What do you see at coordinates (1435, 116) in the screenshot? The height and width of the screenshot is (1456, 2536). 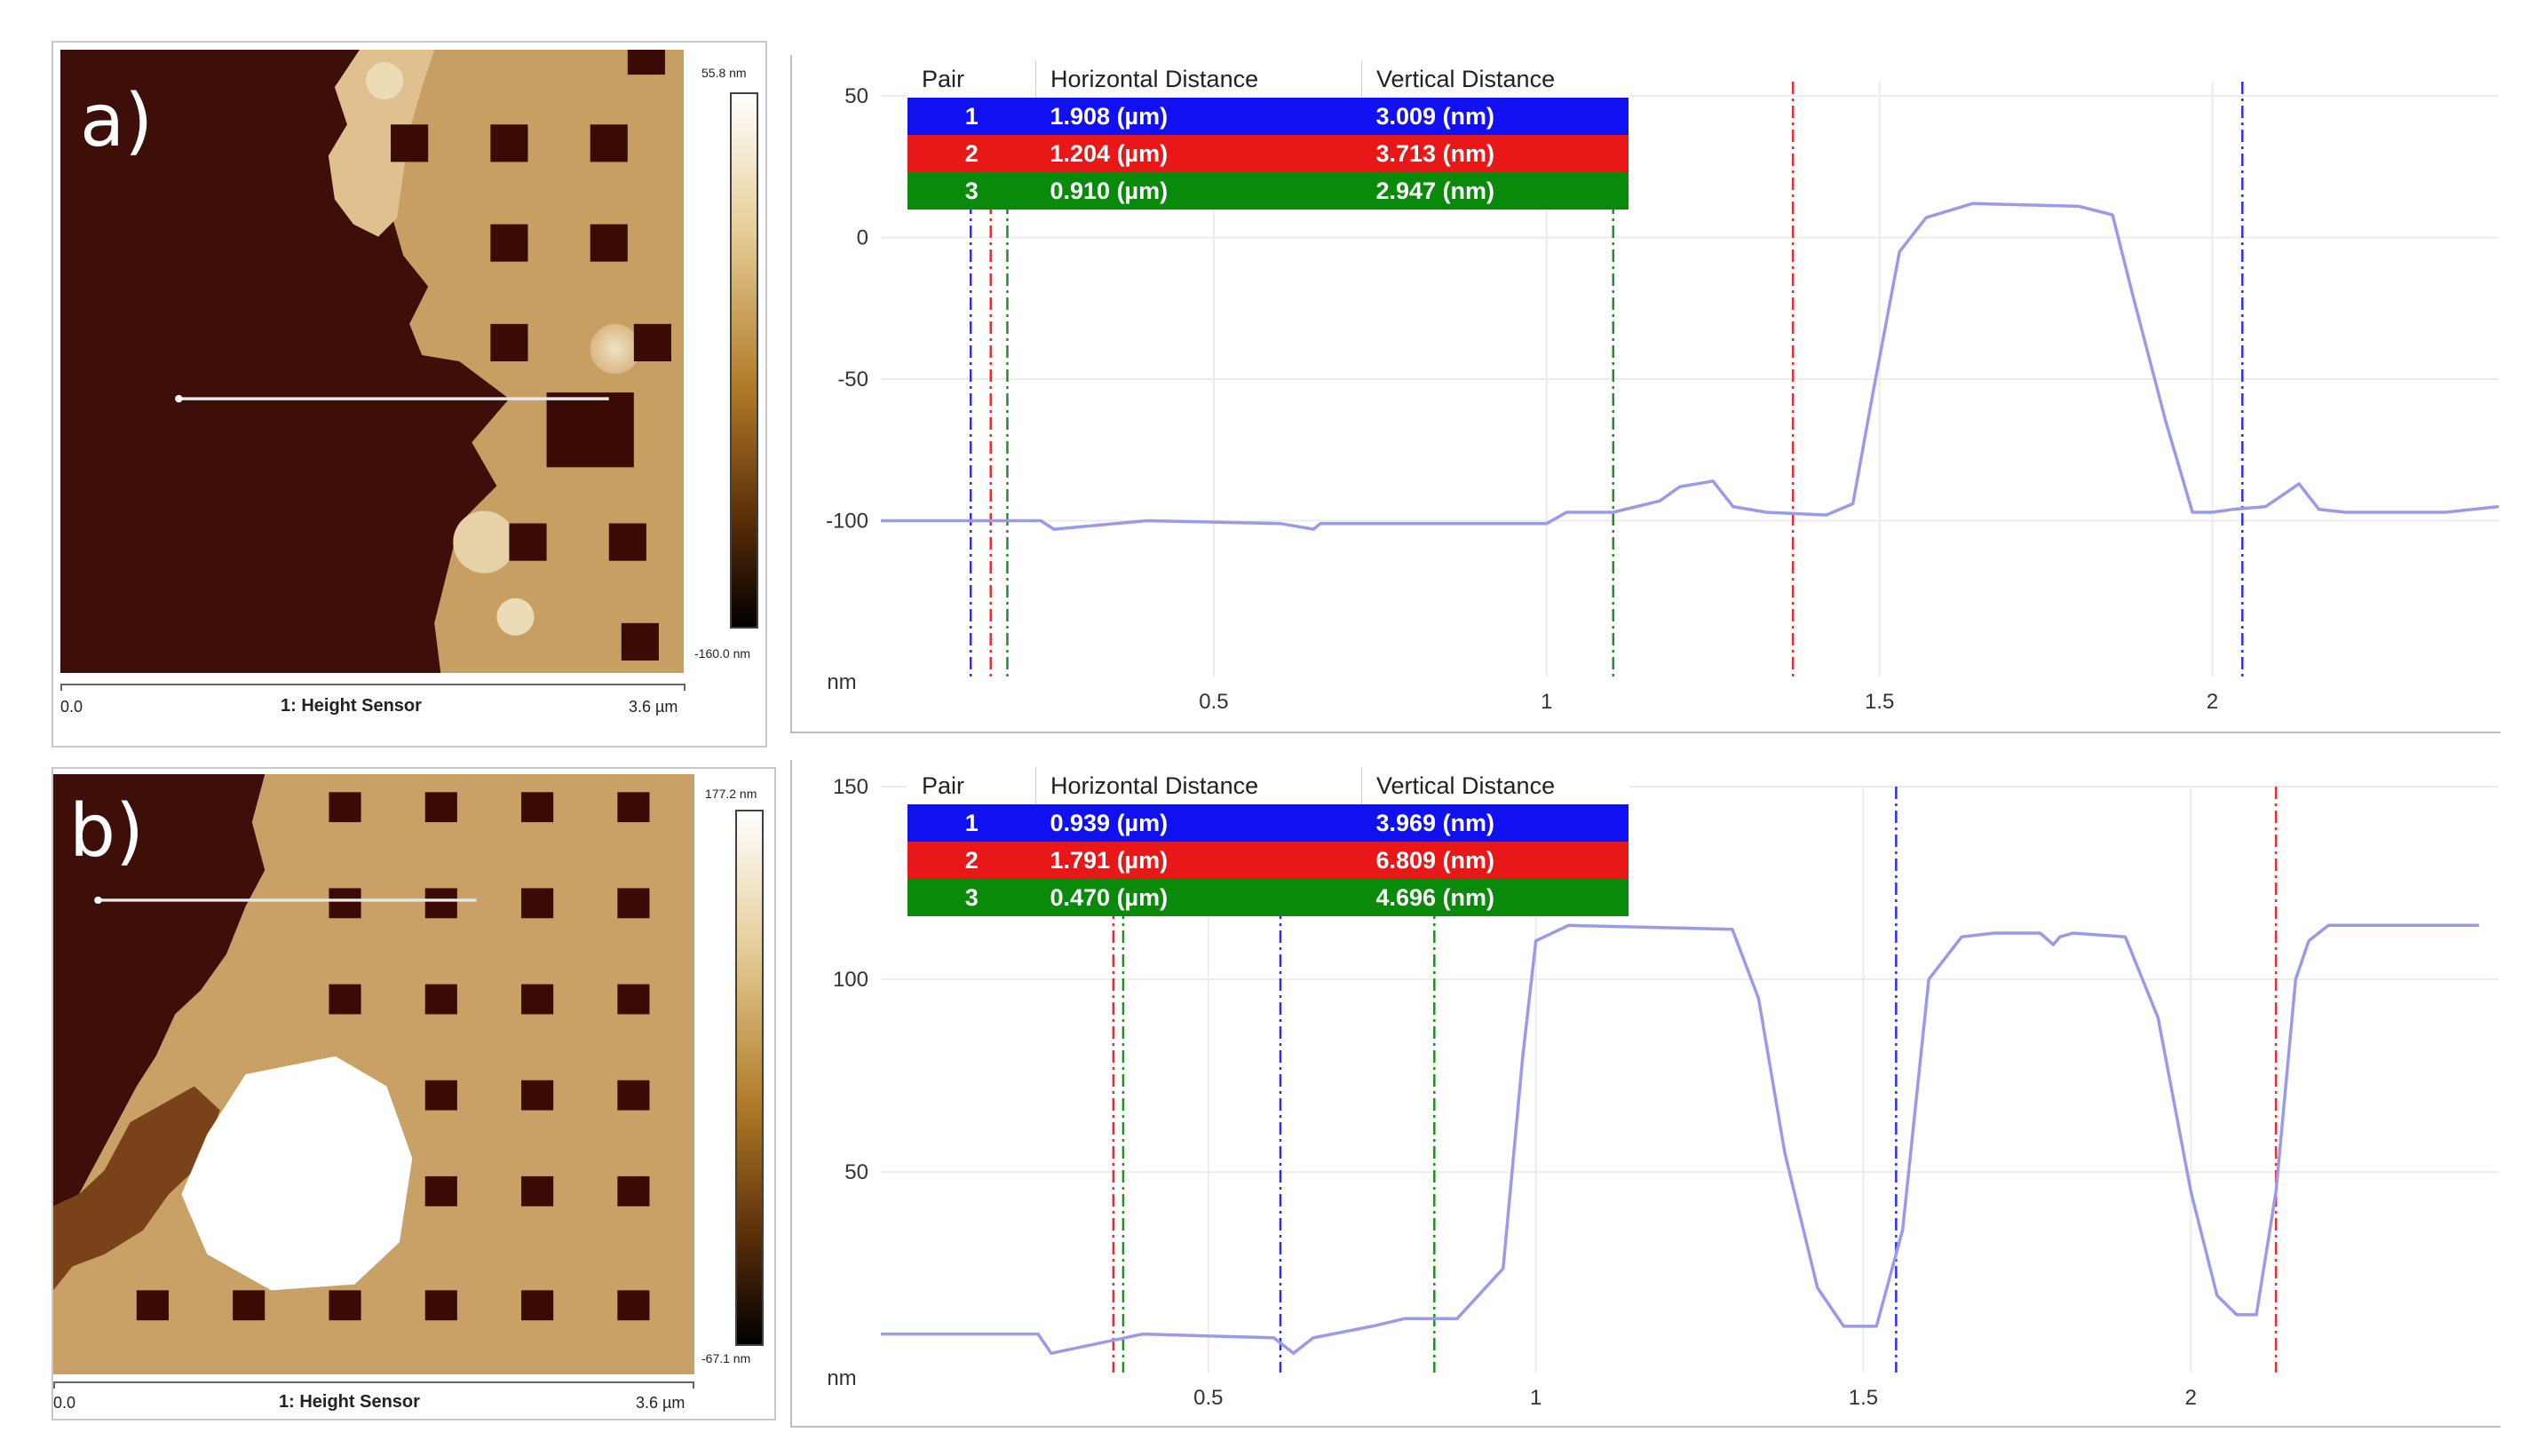 I see `vertical-cell: 3.009 (nm)` at bounding box center [1435, 116].